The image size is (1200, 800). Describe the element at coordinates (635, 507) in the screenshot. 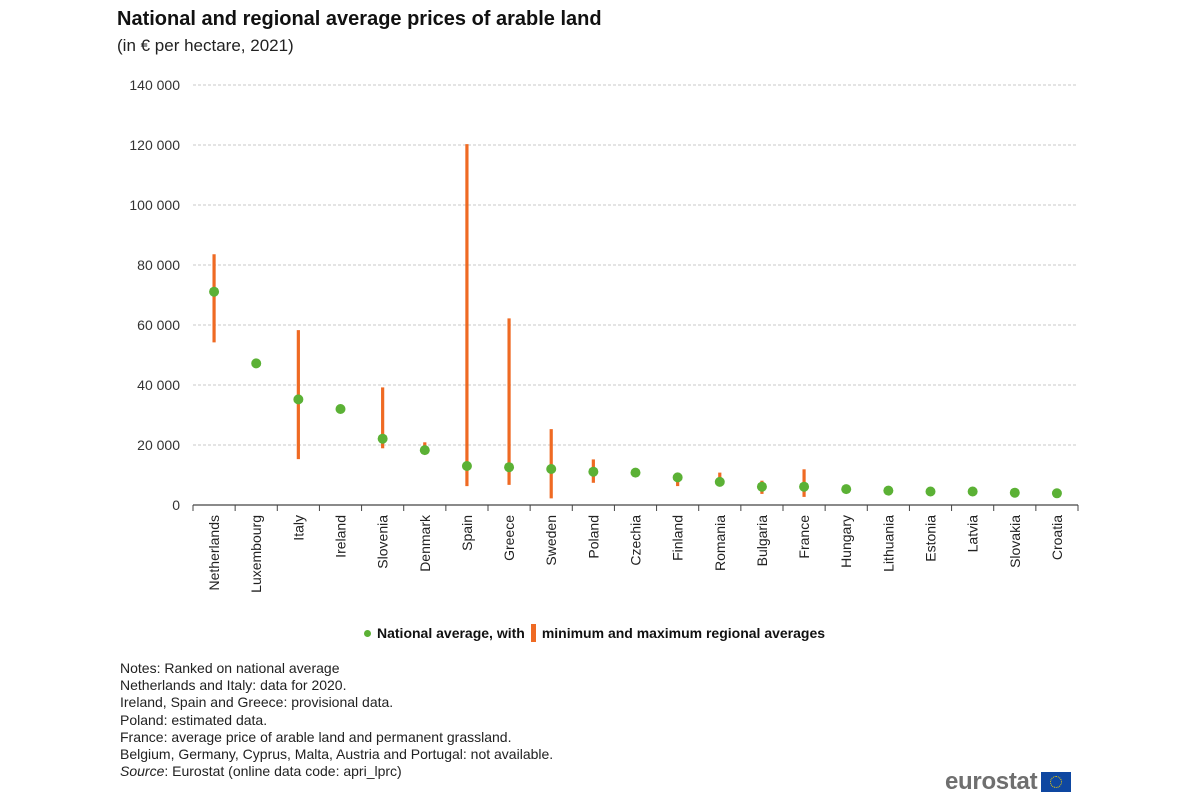

I see `x-axis` at that location.